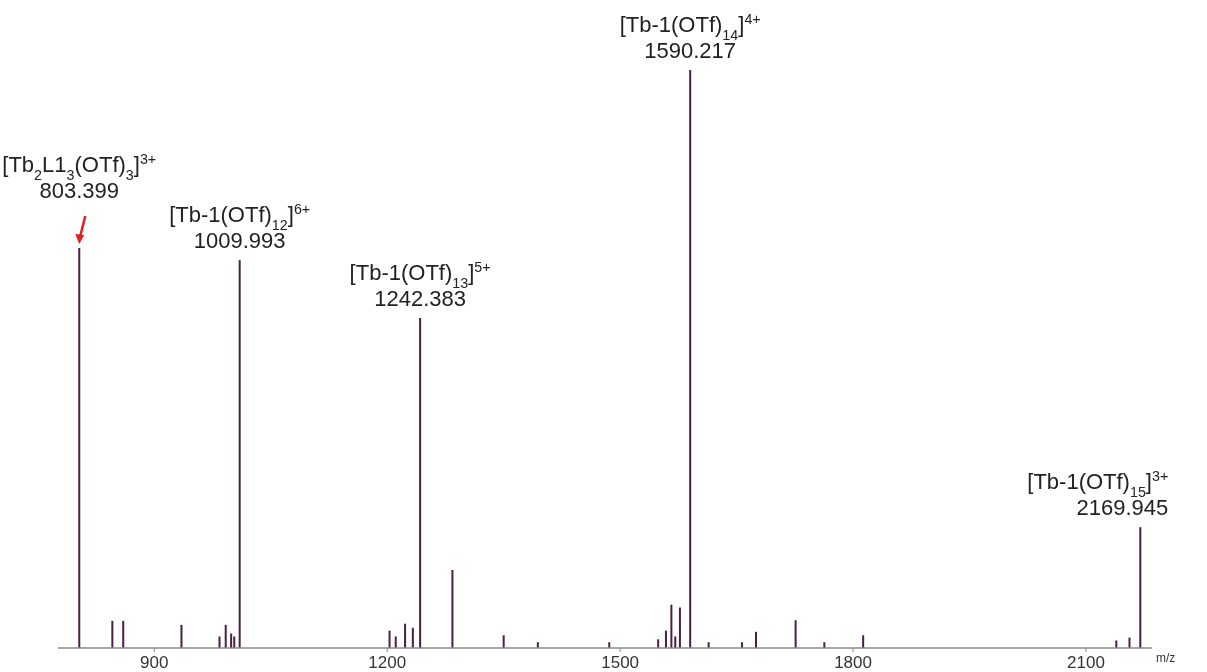 Image resolution: width=1207 pixels, height=672 pixels. I want to click on annotation: [Tb-1(OTf)$_{15}$]$^{3+}$, so click(1098, 484).